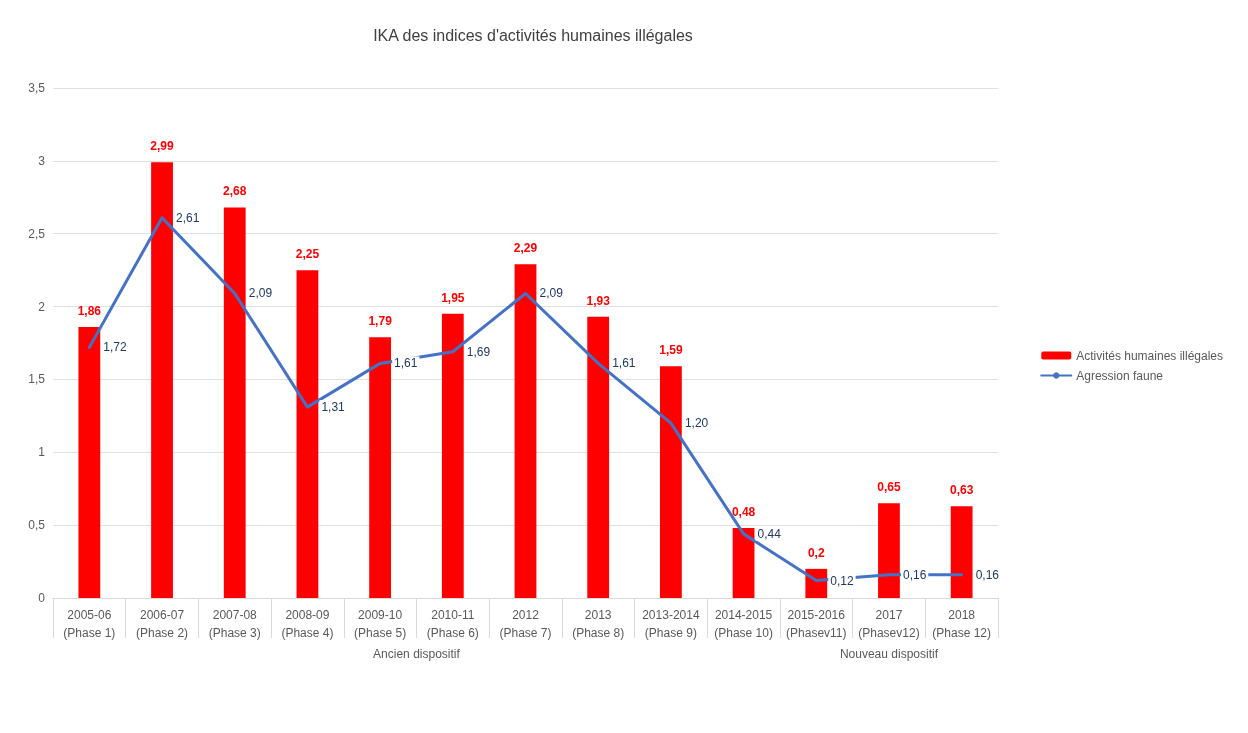 The height and width of the screenshot is (733, 1248). What do you see at coordinates (380, 624) in the screenshot?
I see `x-tick-label: 2009-10 (Phase 5)` at bounding box center [380, 624].